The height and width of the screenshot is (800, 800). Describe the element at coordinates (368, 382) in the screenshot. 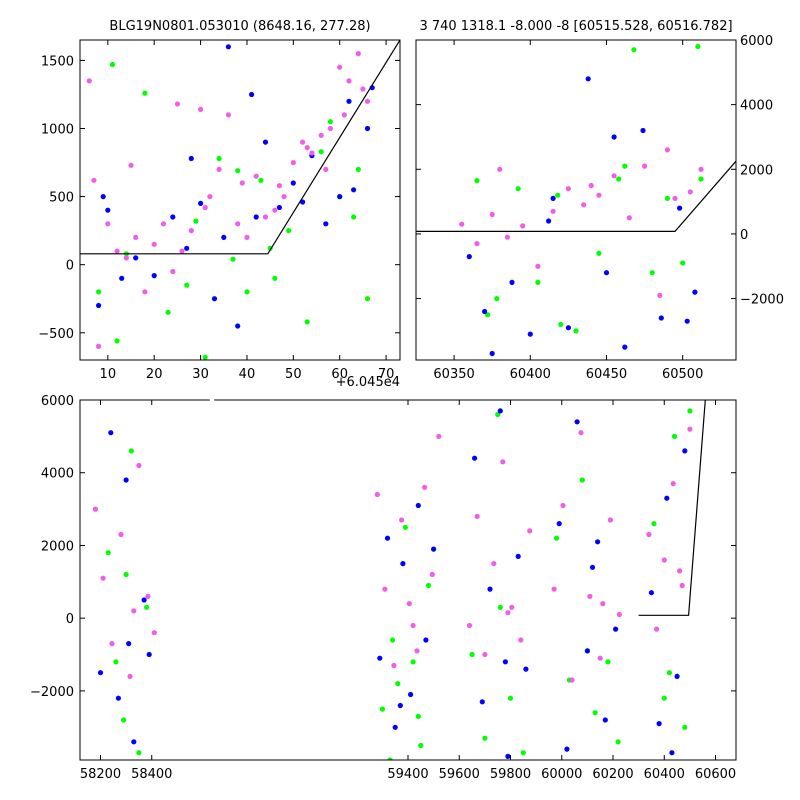

I see `panel-top-left-x-offset-label: +6.045e4` at that location.